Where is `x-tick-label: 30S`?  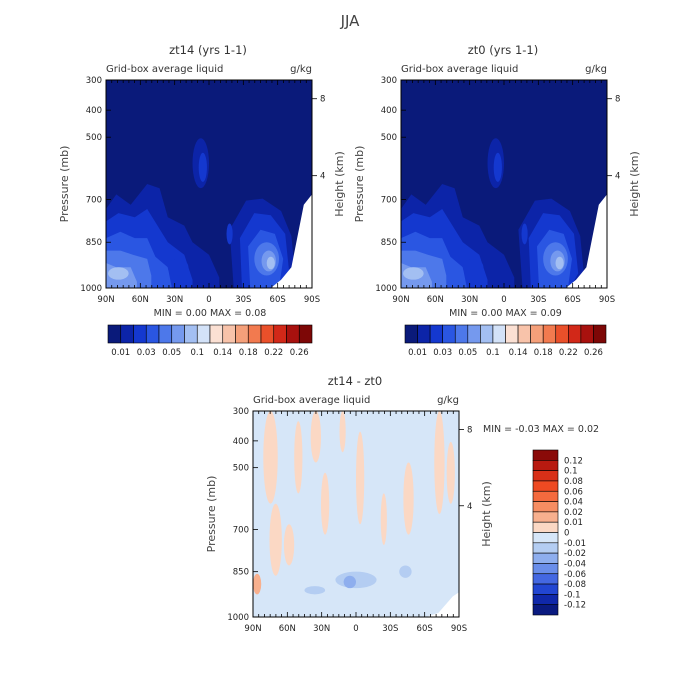
x-tick-label: 30S is located at coordinates (243, 300).